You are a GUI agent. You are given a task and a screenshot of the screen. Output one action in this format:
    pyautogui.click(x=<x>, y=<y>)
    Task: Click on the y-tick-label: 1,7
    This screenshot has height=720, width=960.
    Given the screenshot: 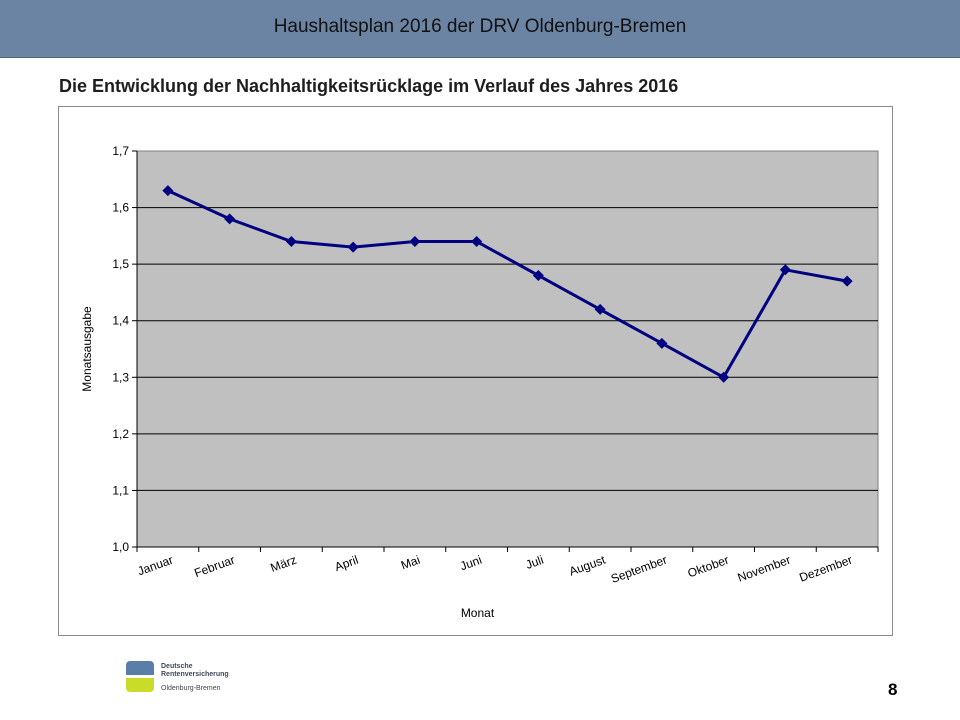 What is the action you would take?
    pyautogui.click(x=120, y=151)
    